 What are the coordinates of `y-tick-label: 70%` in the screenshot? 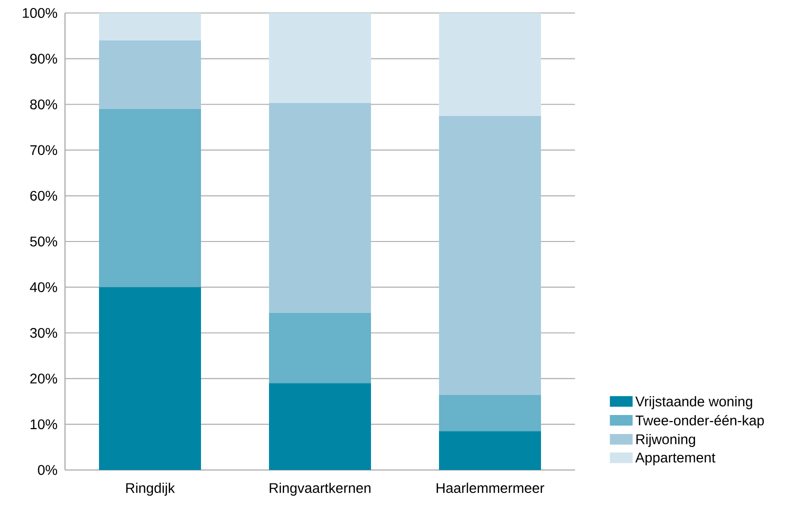 It's located at (44, 150).